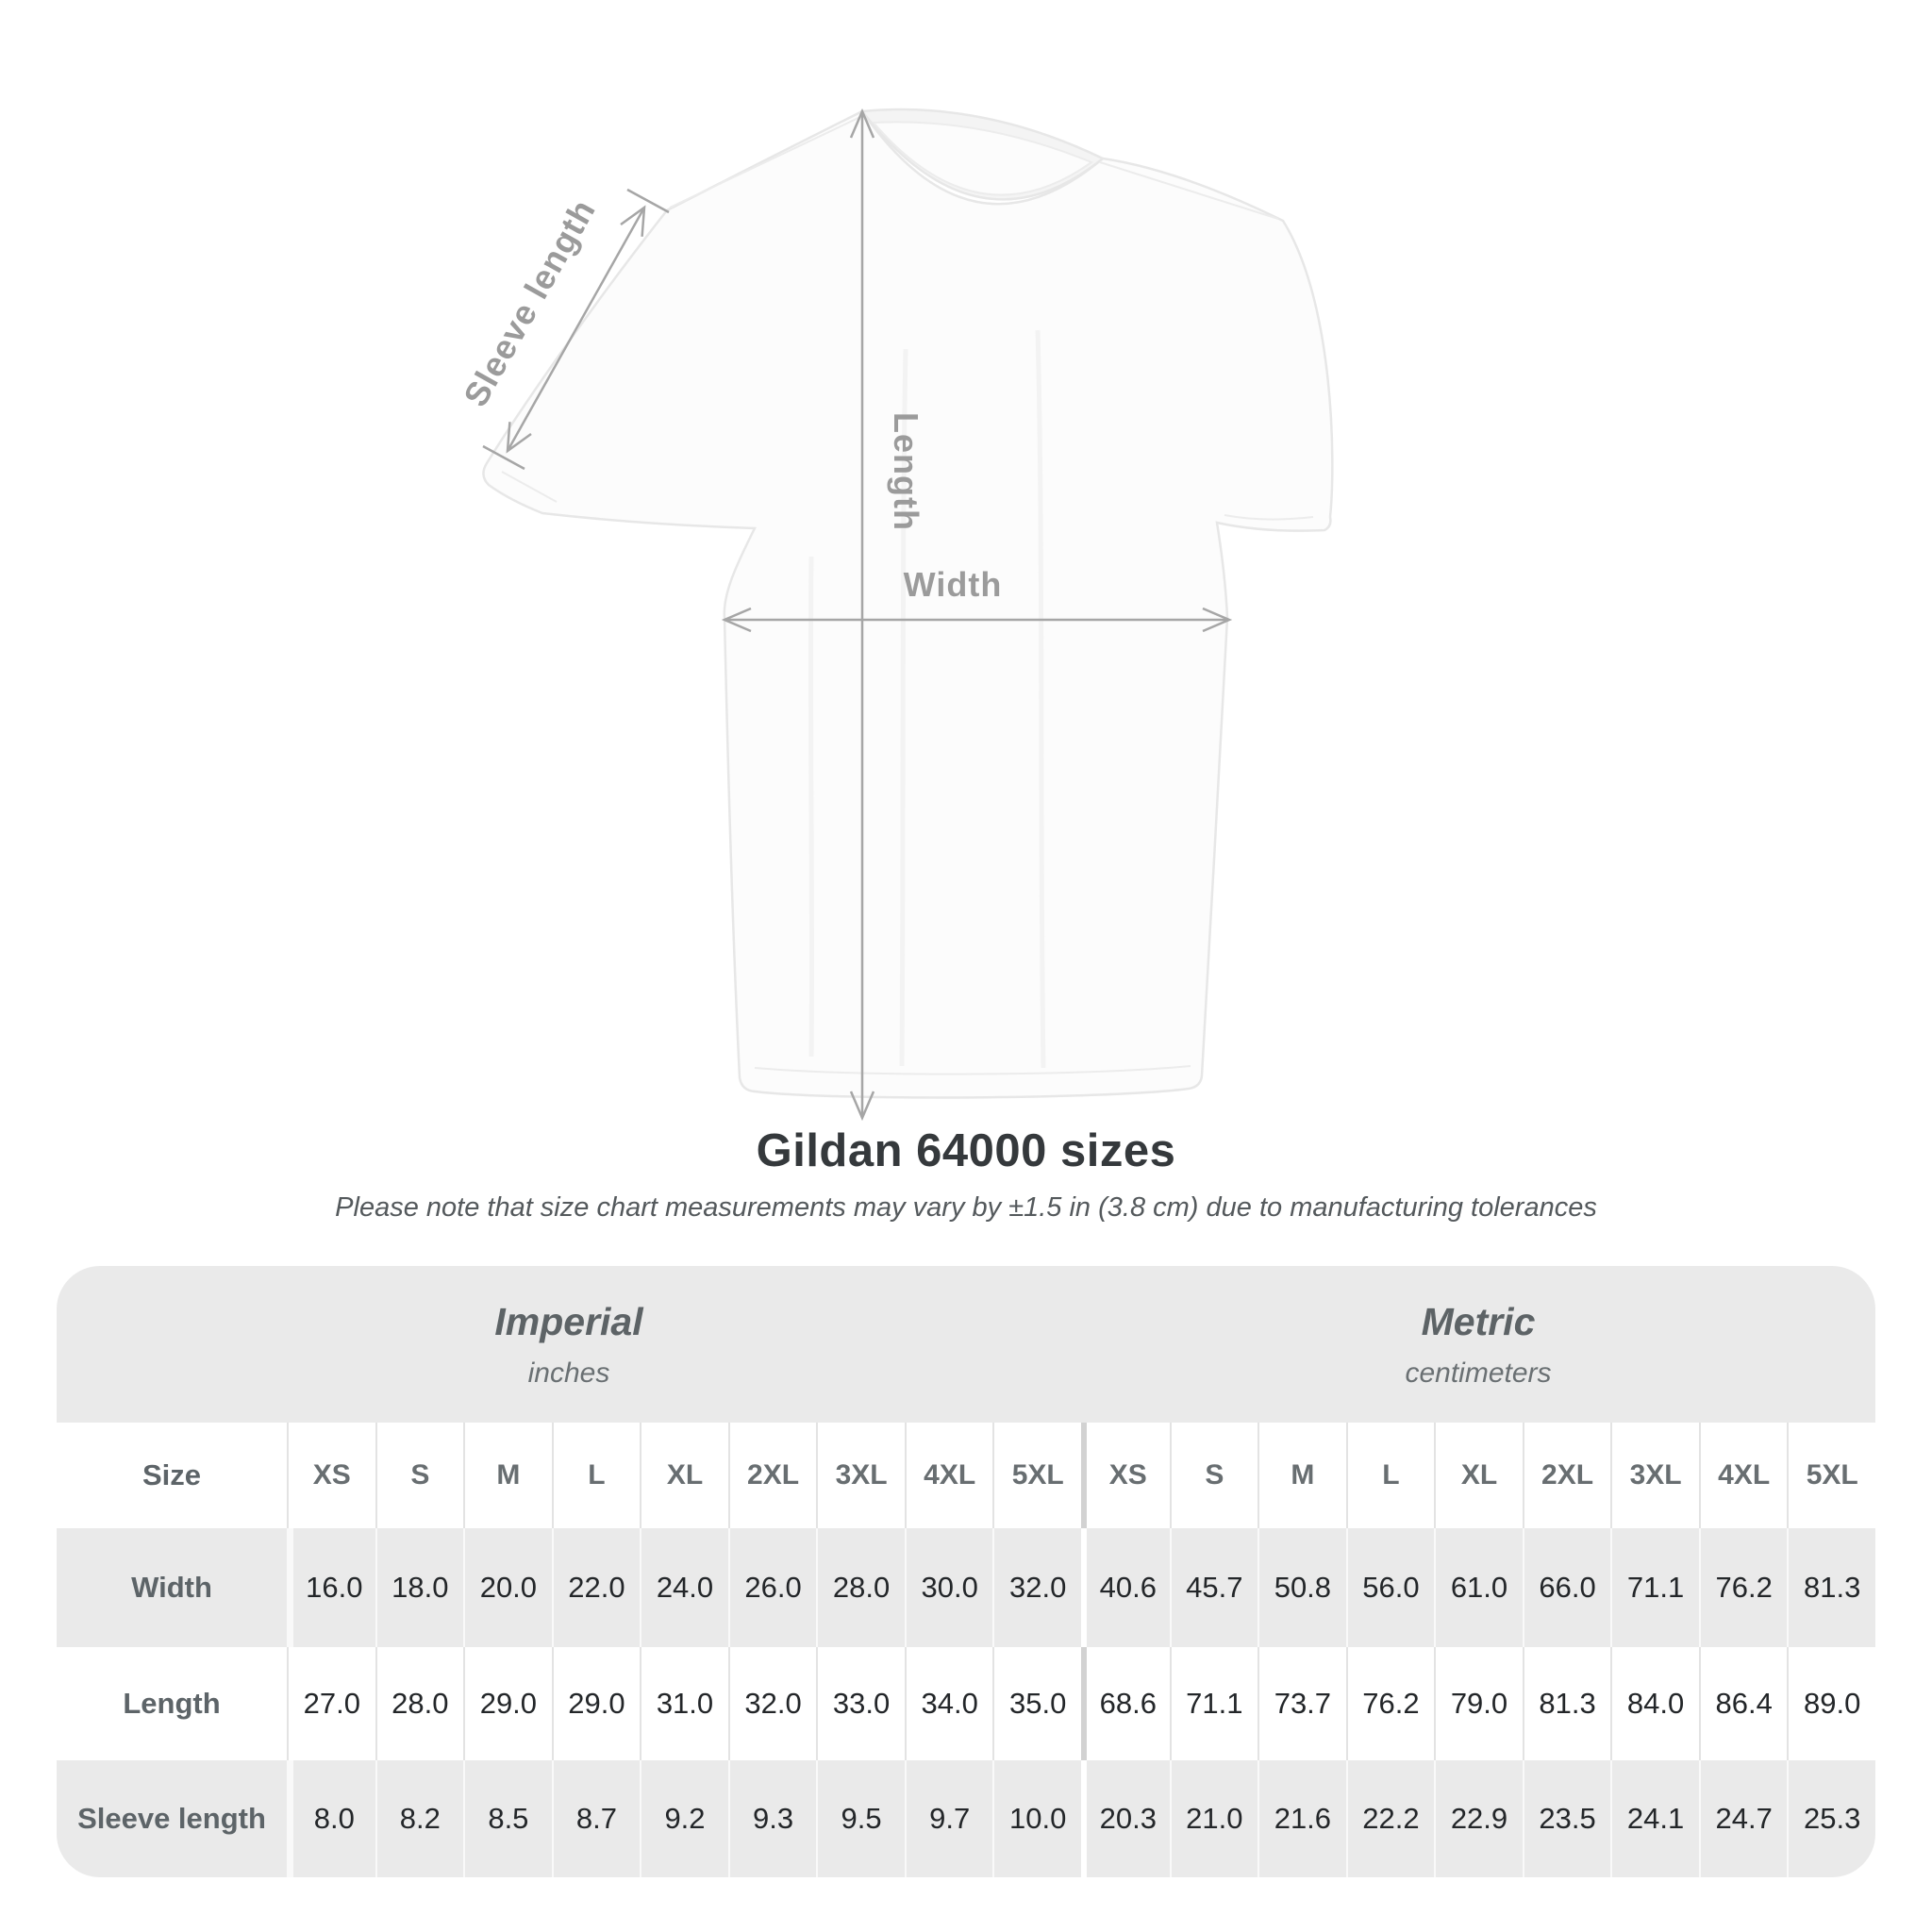  Describe the element at coordinates (507, 1588) in the screenshot. I see `value-cell: 20.0` at that location.